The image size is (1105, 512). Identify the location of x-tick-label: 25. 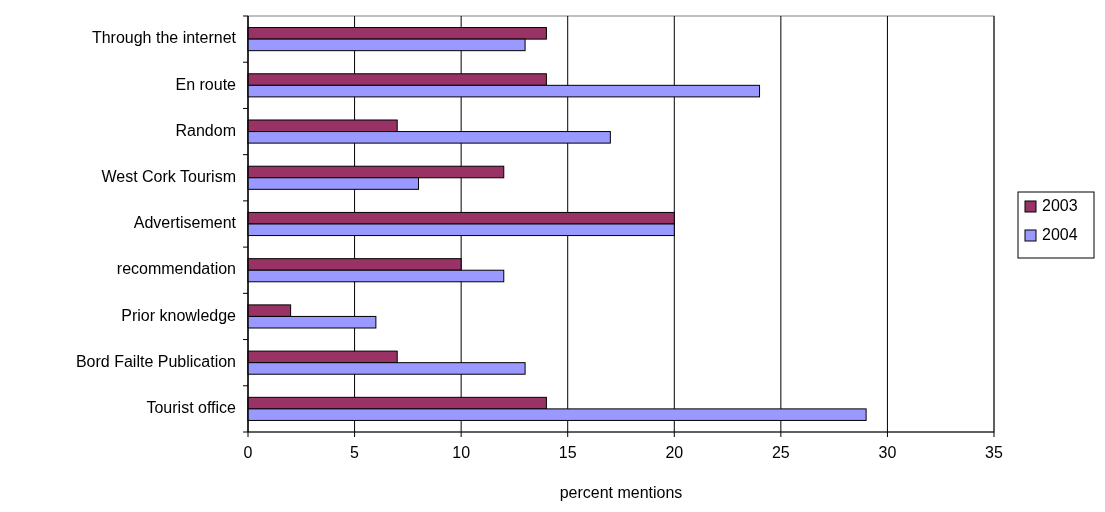
(780, 452).